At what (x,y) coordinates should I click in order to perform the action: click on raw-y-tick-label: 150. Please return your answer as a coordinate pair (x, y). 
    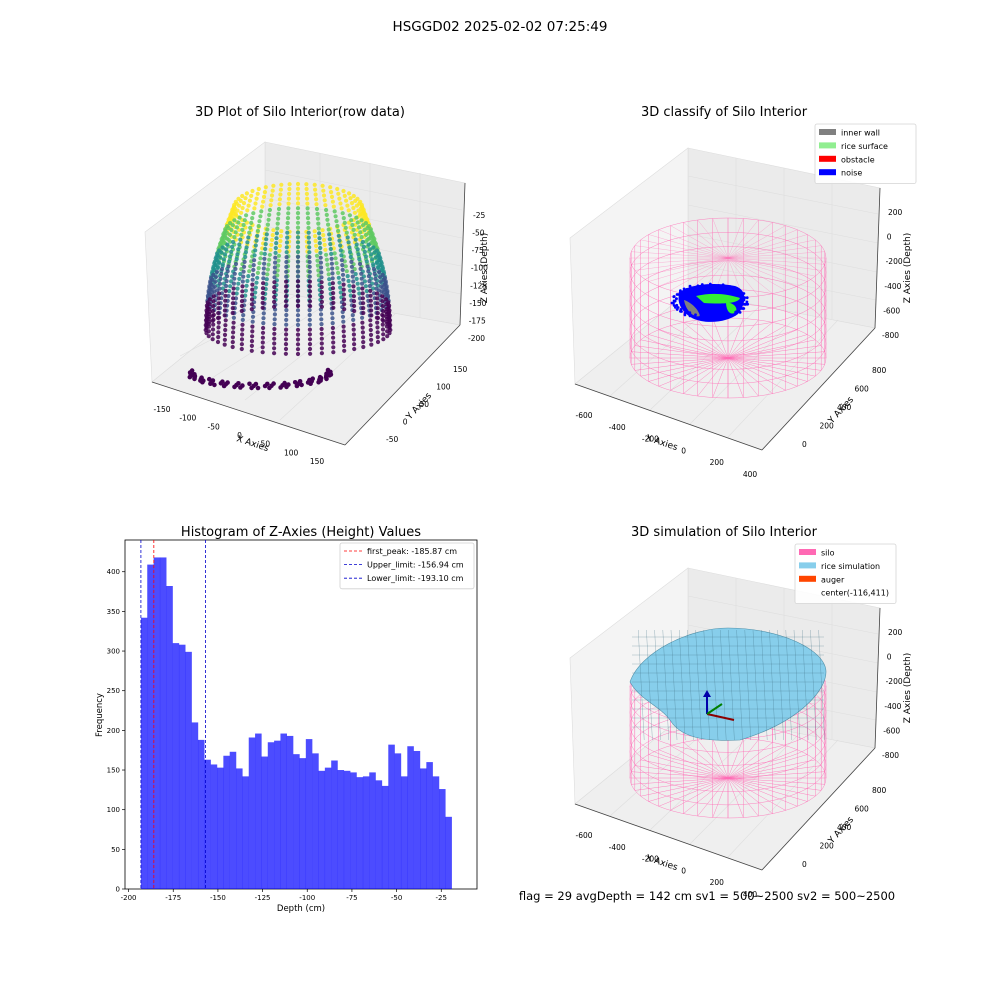
    Looking at the image, I should click on (460, 369).